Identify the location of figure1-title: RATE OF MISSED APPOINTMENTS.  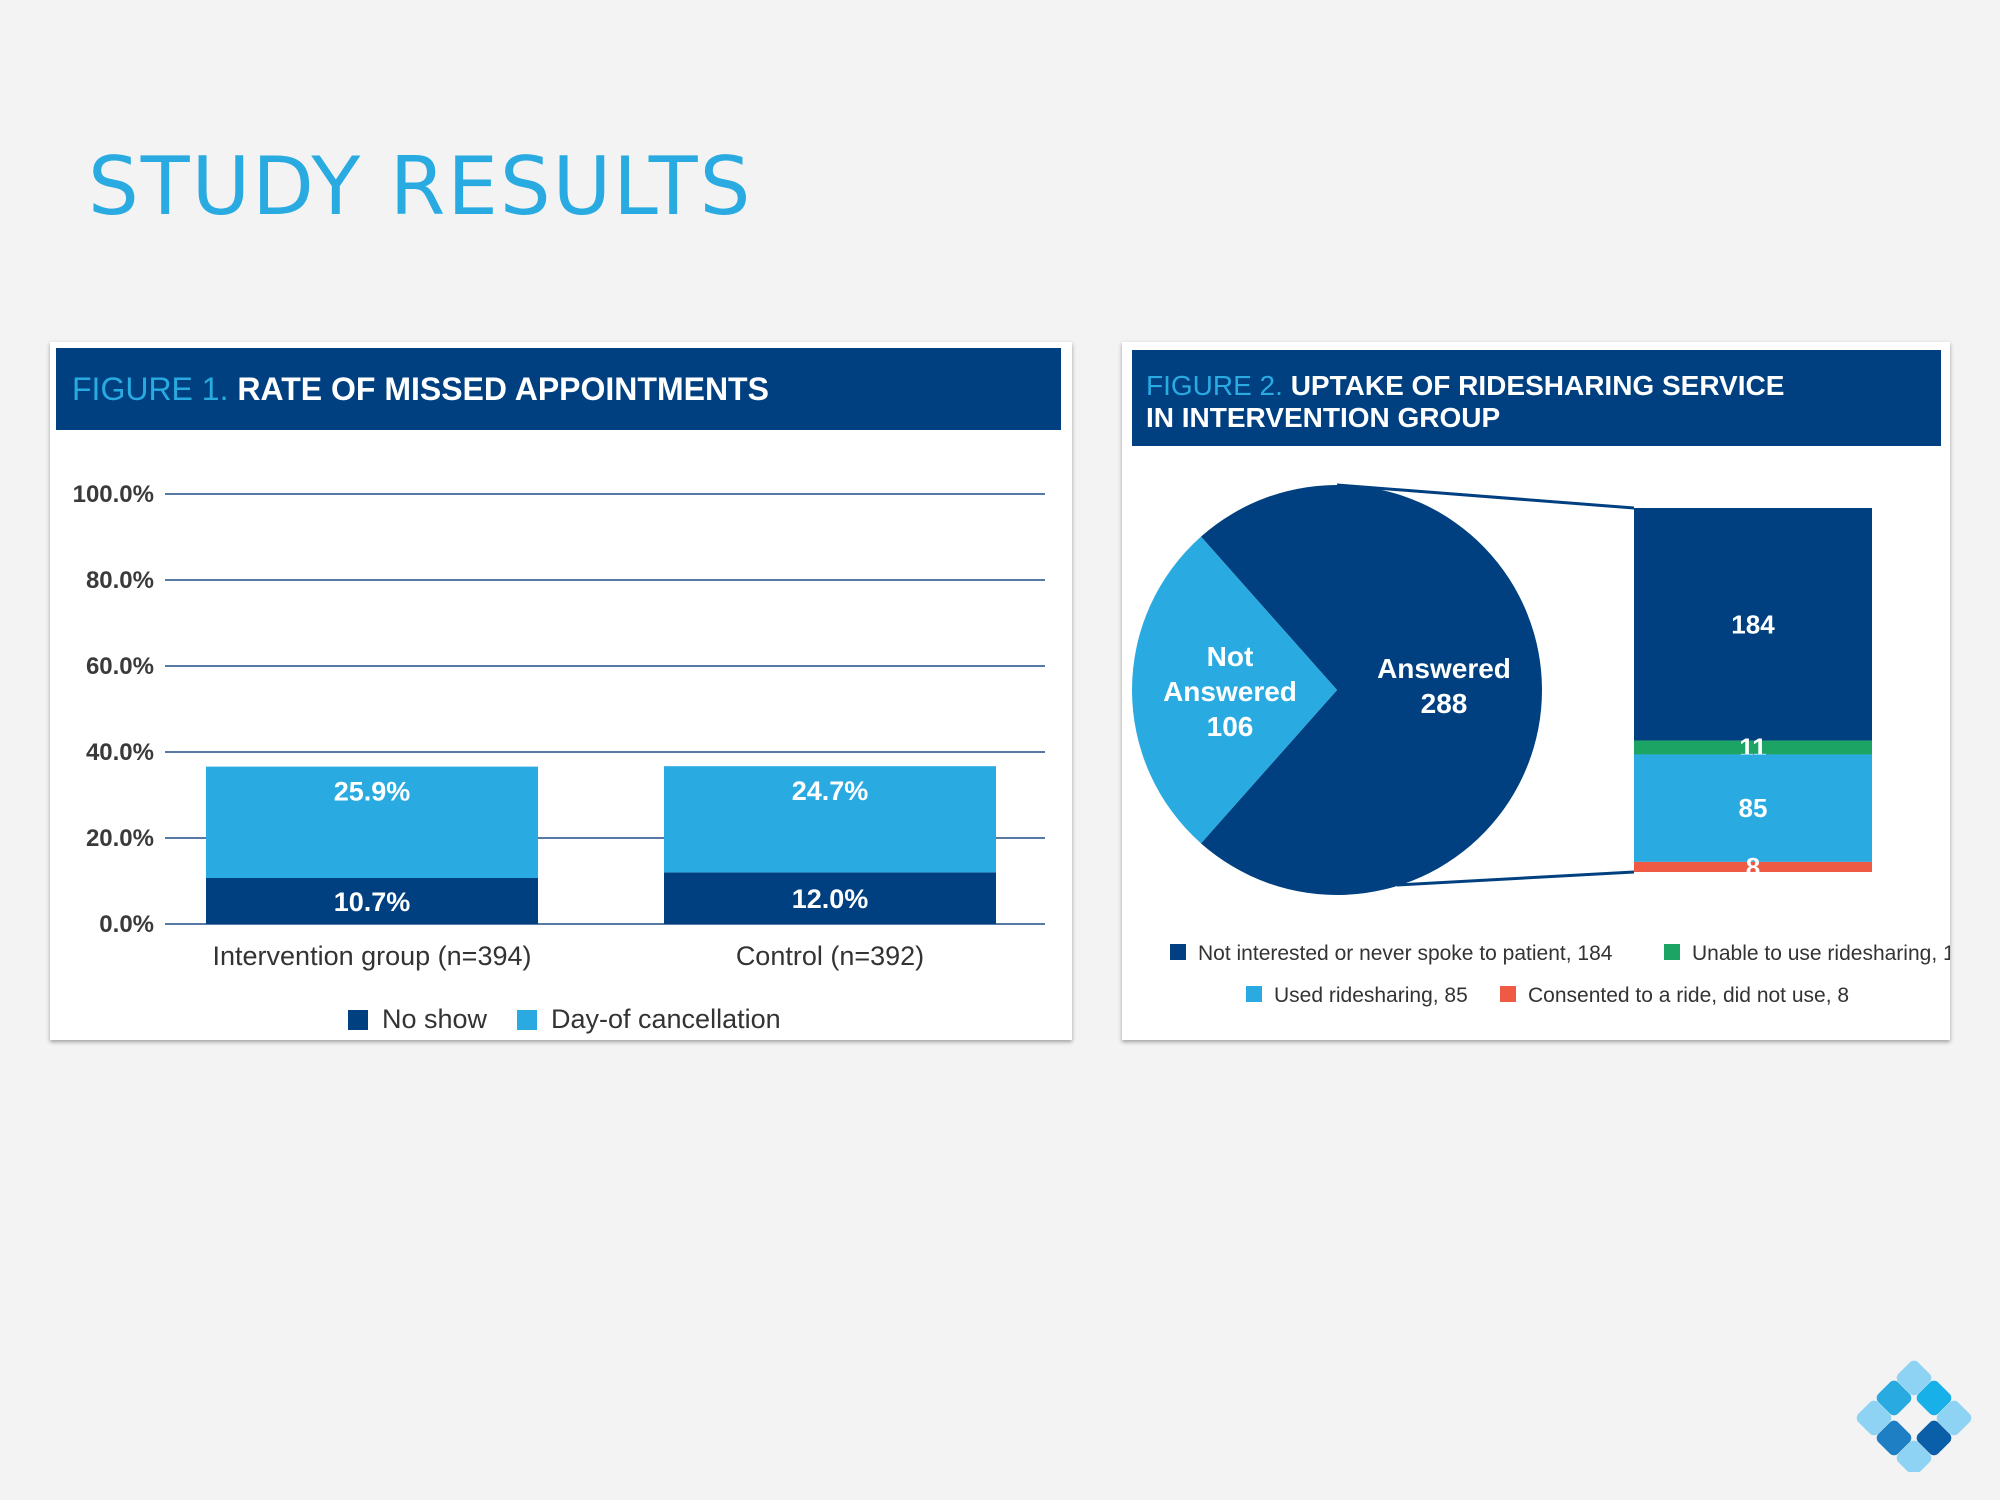
(503, 389).